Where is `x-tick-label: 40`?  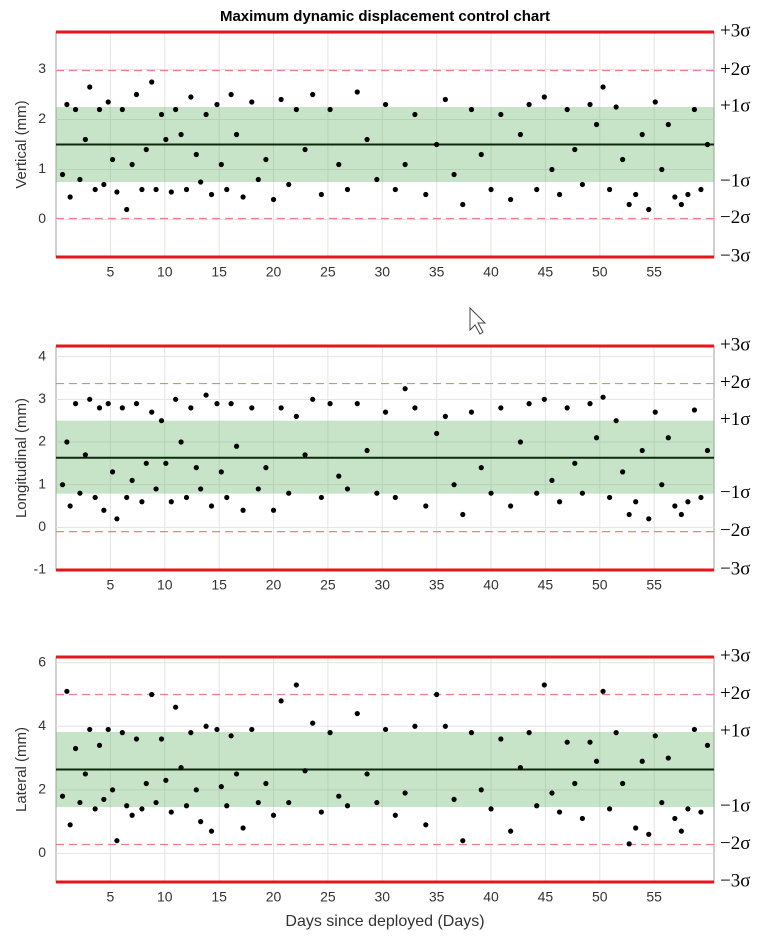 x-tick-label: 40 is located at coordinates (491, 585).